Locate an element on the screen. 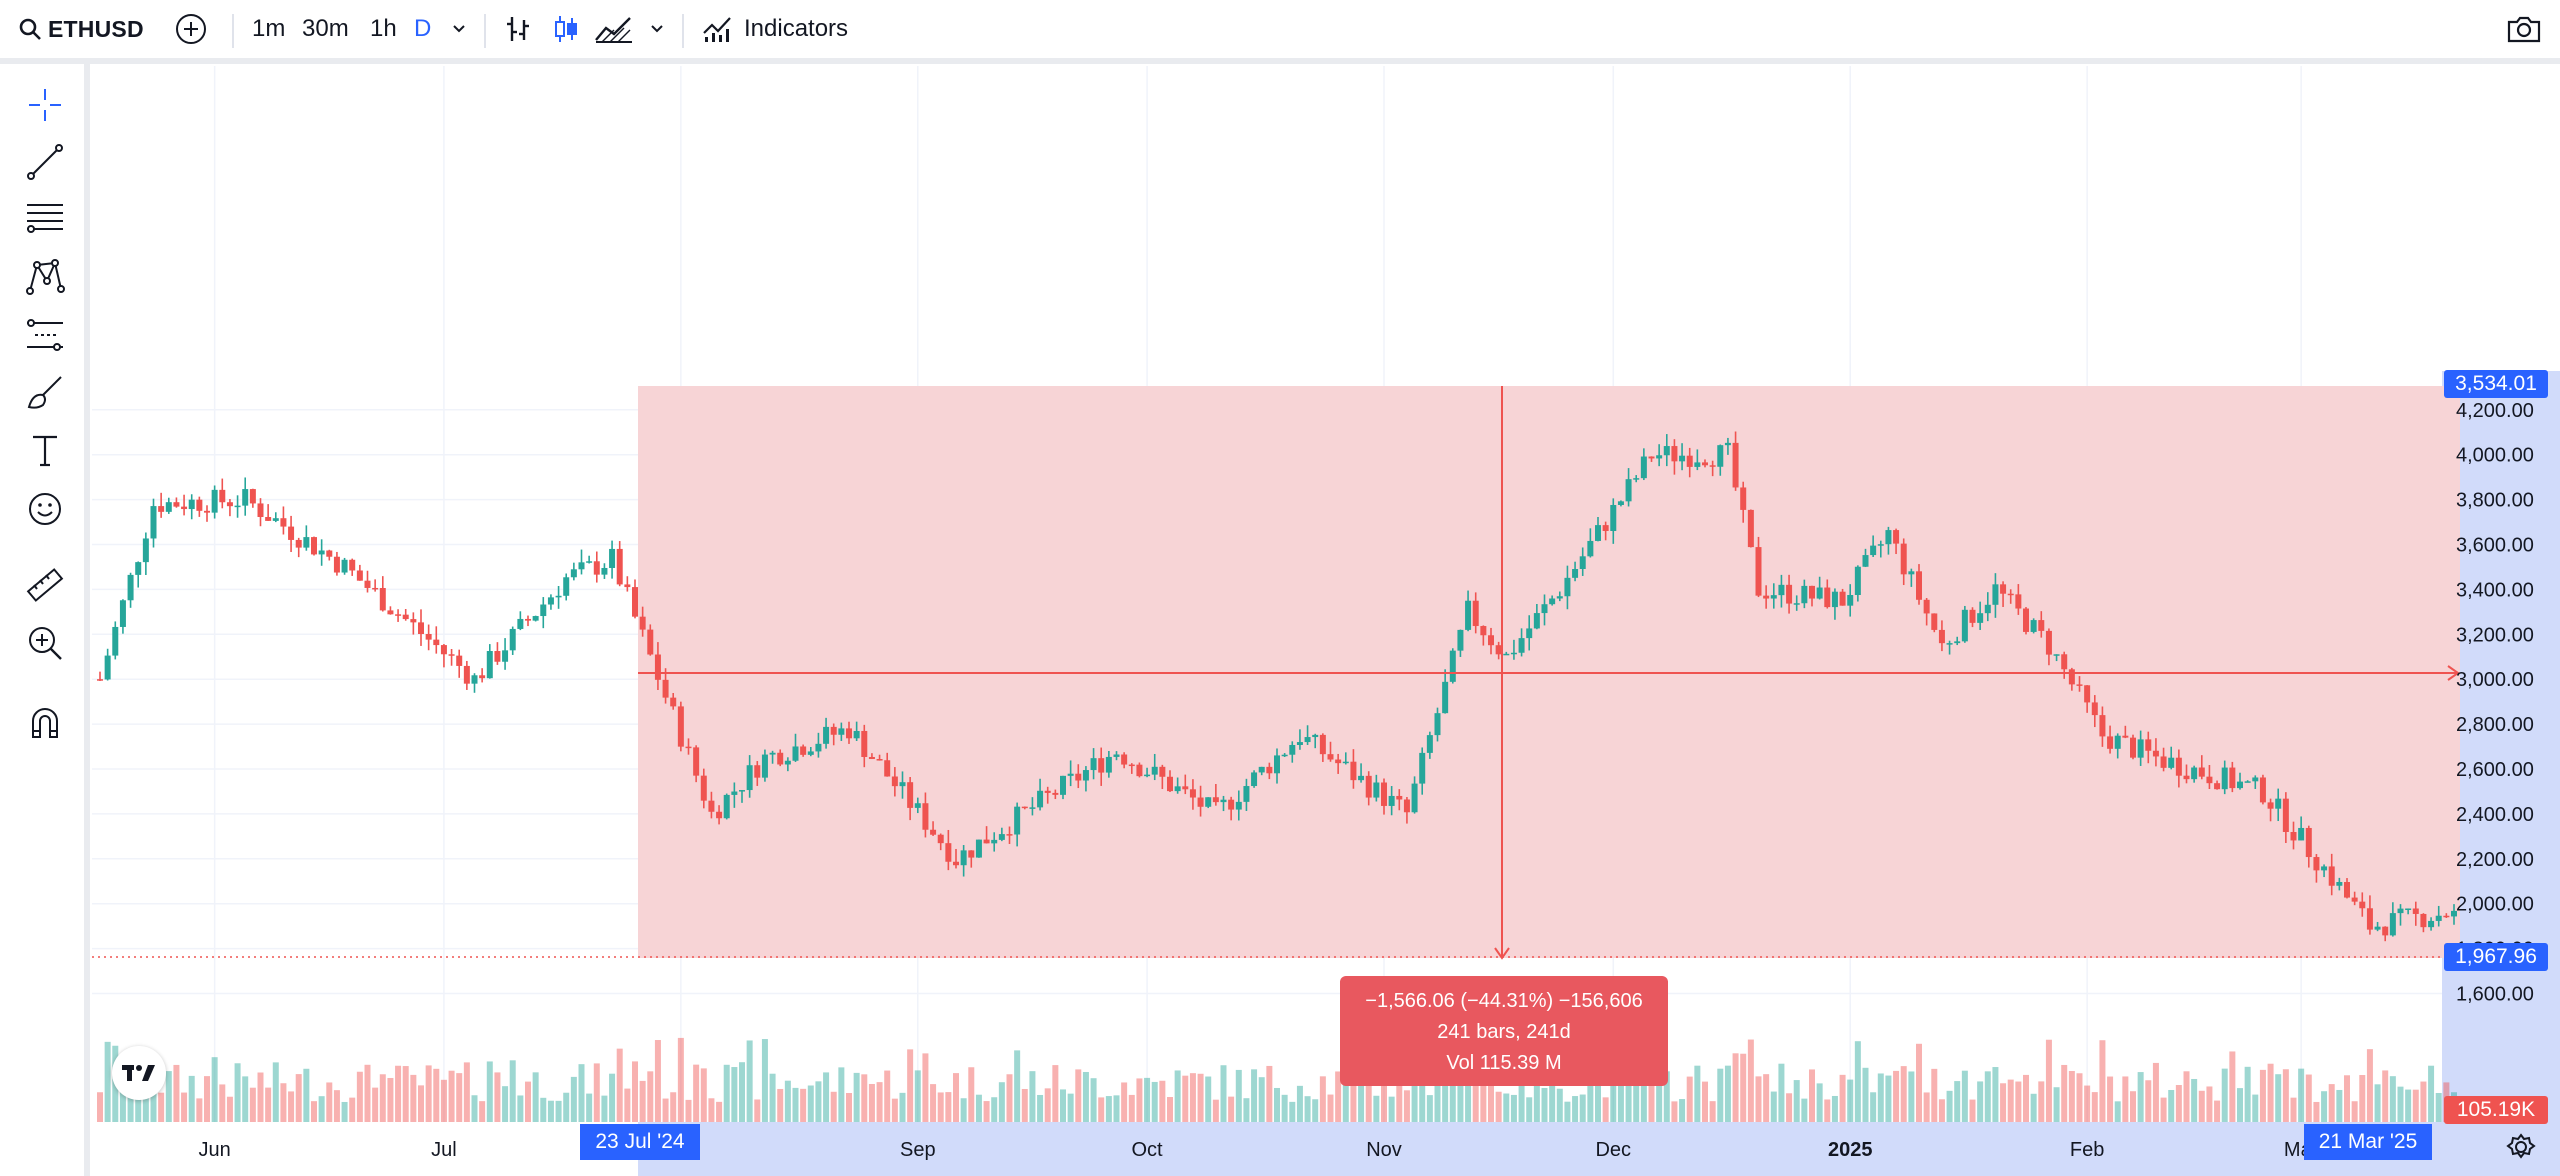 Image resolution: width=2560 pixels, height=1176 pixels. candle-style-button is located at coordinates (566, 29).